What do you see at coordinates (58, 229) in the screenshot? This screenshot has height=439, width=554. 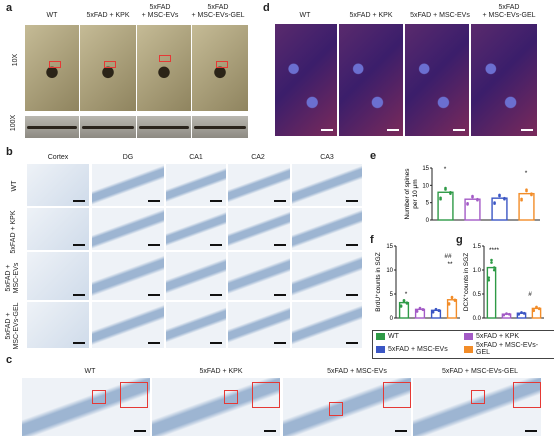 I see `panel-b-image-r2-c1` at bounding box center [58, 229].